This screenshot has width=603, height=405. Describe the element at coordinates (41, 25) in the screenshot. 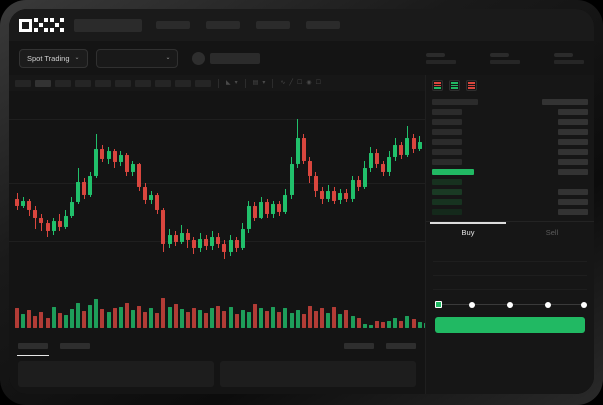

I see `okx-logo-icon` at that location.